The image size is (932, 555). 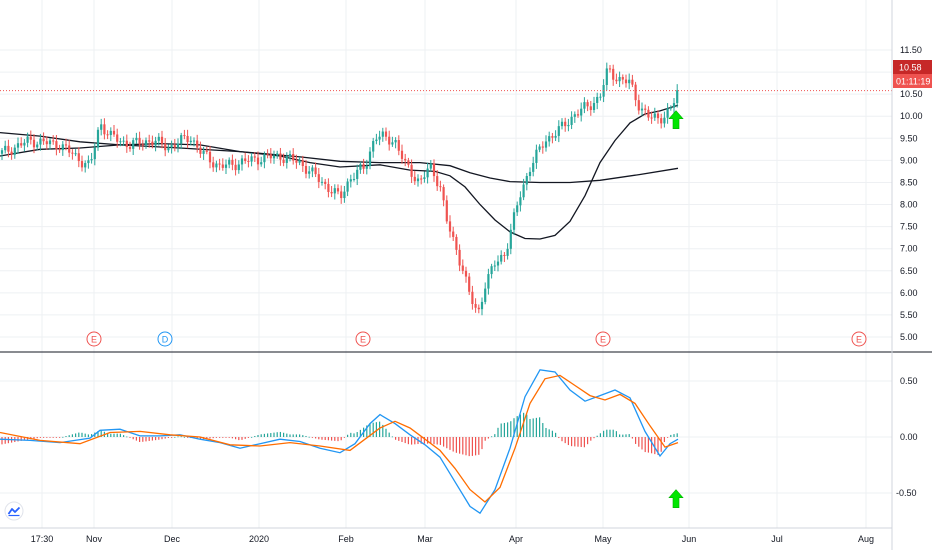 I want to click on dividend-marker: D, so click(x=165, y=339).